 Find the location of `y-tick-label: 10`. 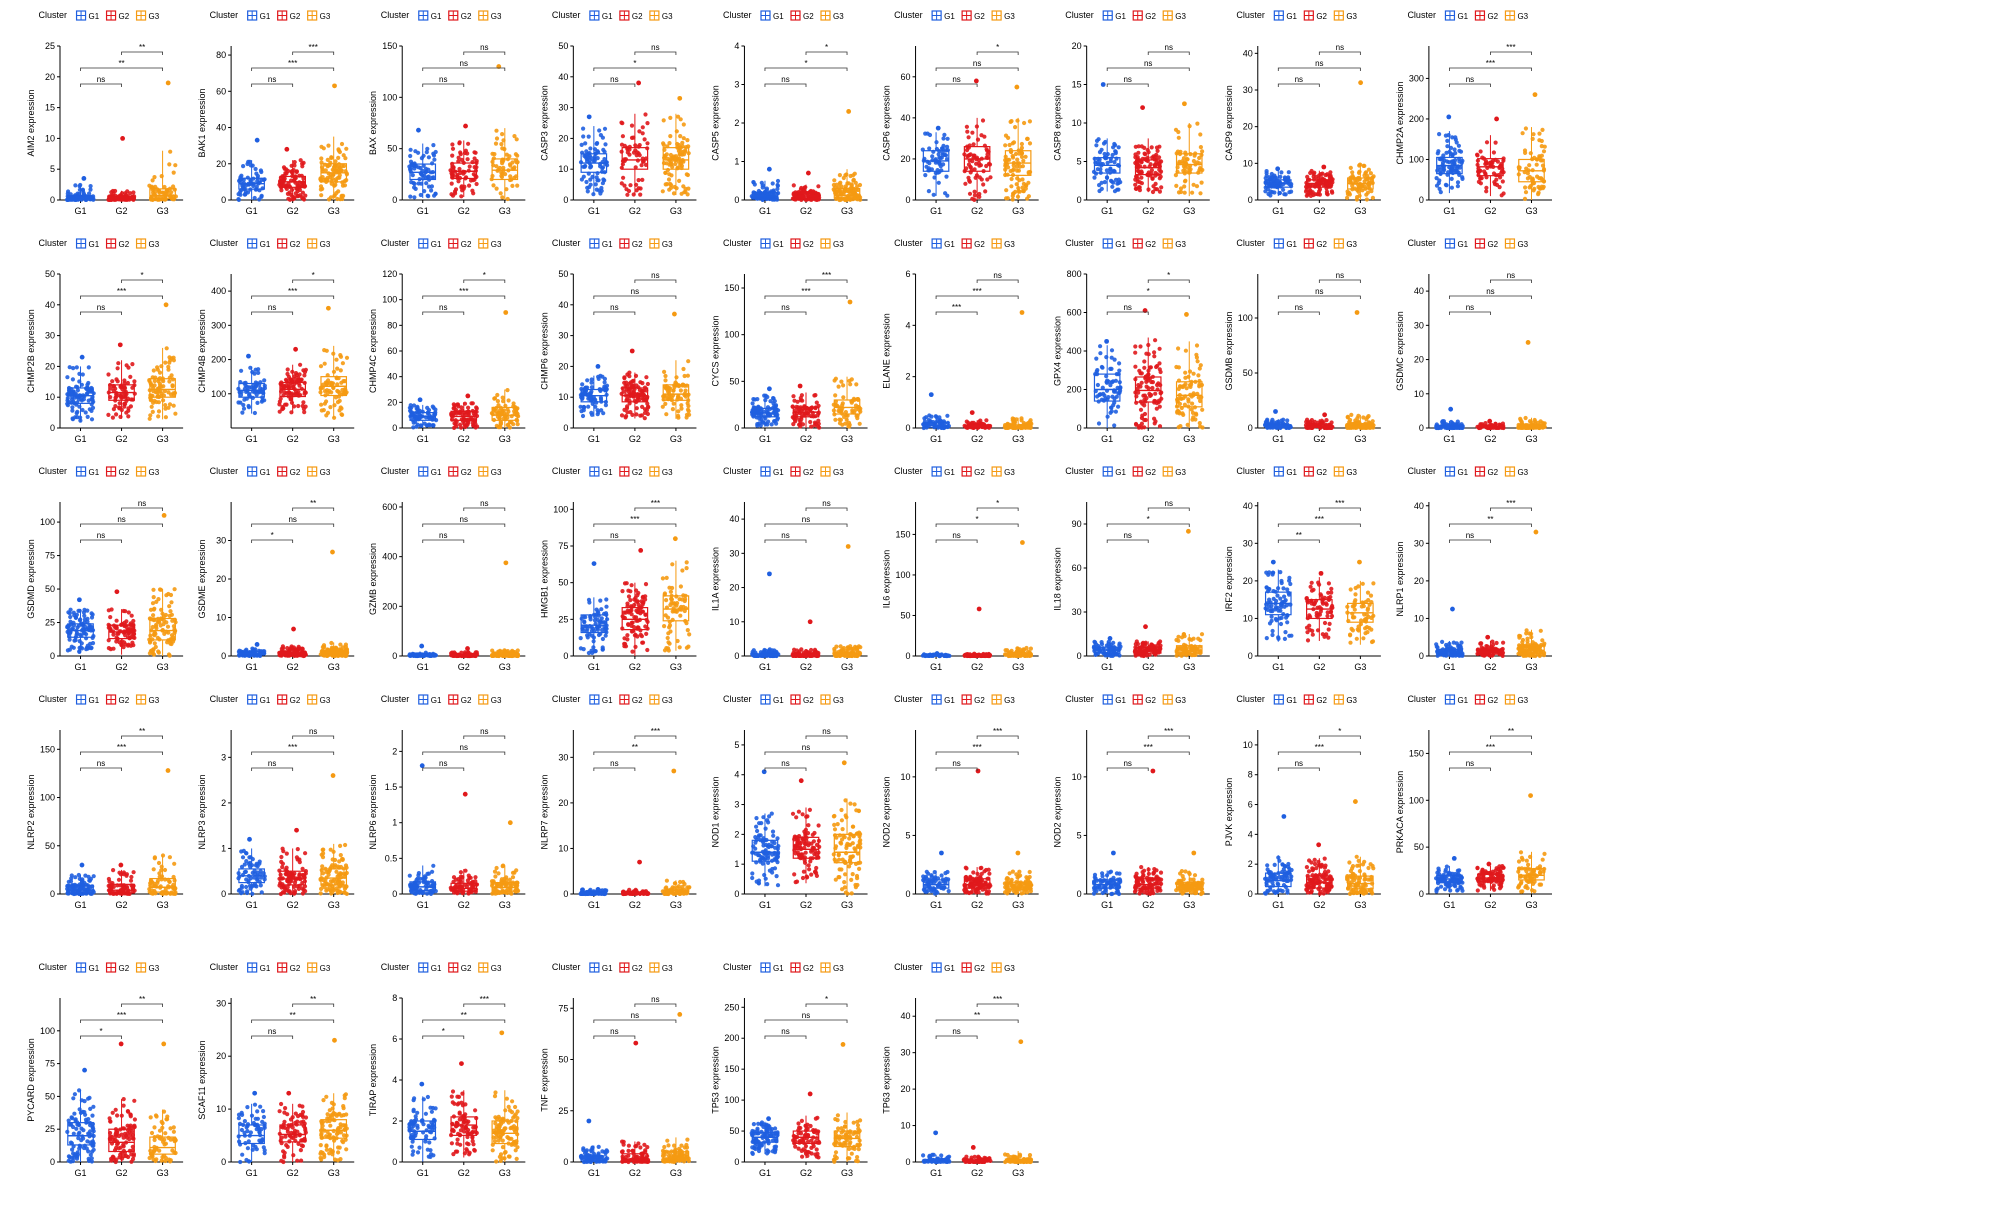

y-tick-label: 10 is located at coordinates (1077, 123).